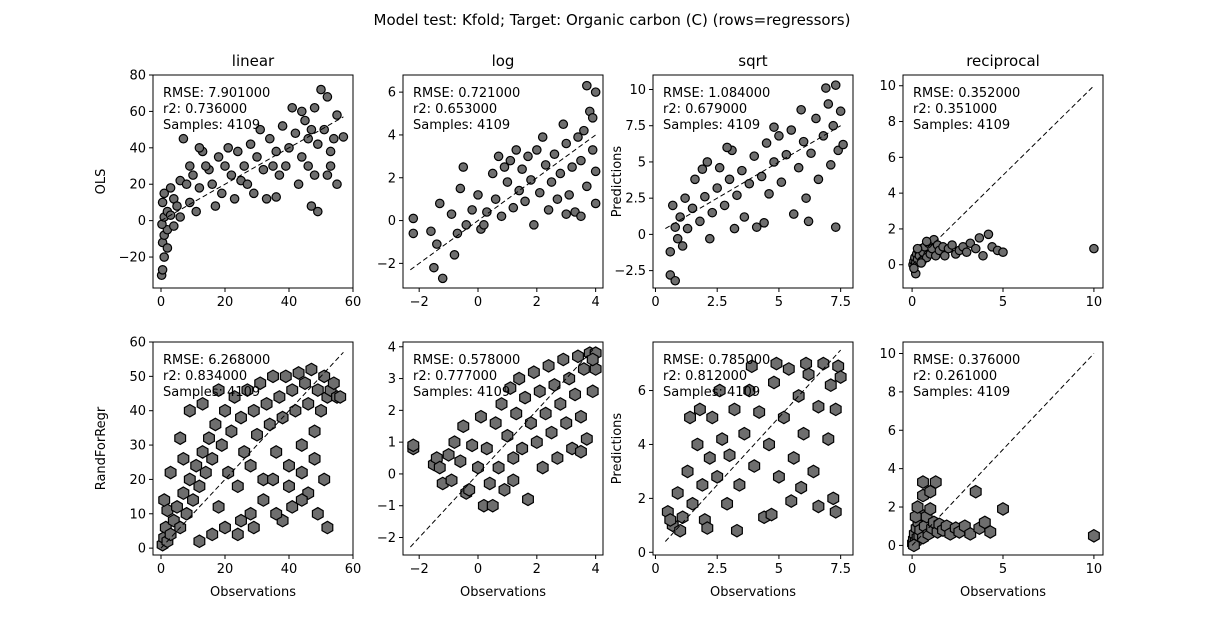 The height and width of the screenshot is (625, 1225). What do you see at coordinates (392, 474) in the screenshot?
I see `y-tick-label: 0` at bounding box center [392, 474].